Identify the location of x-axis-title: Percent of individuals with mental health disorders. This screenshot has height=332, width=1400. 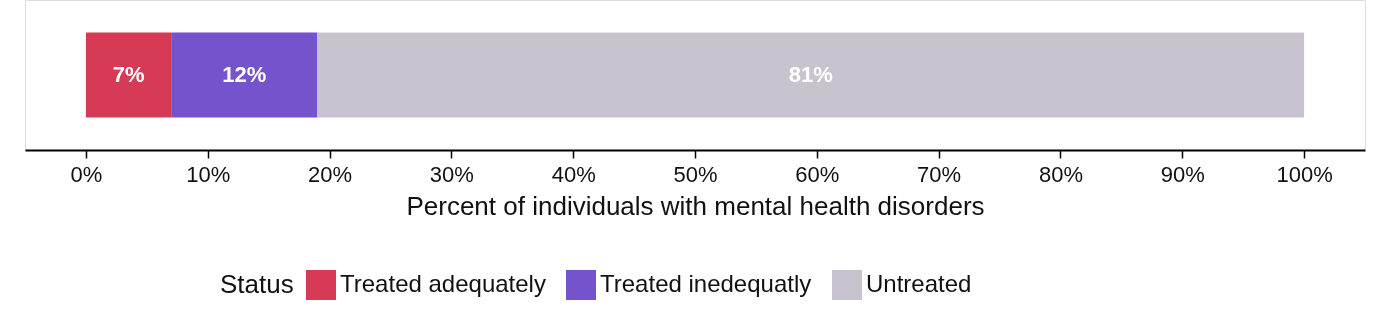
(695, 205).